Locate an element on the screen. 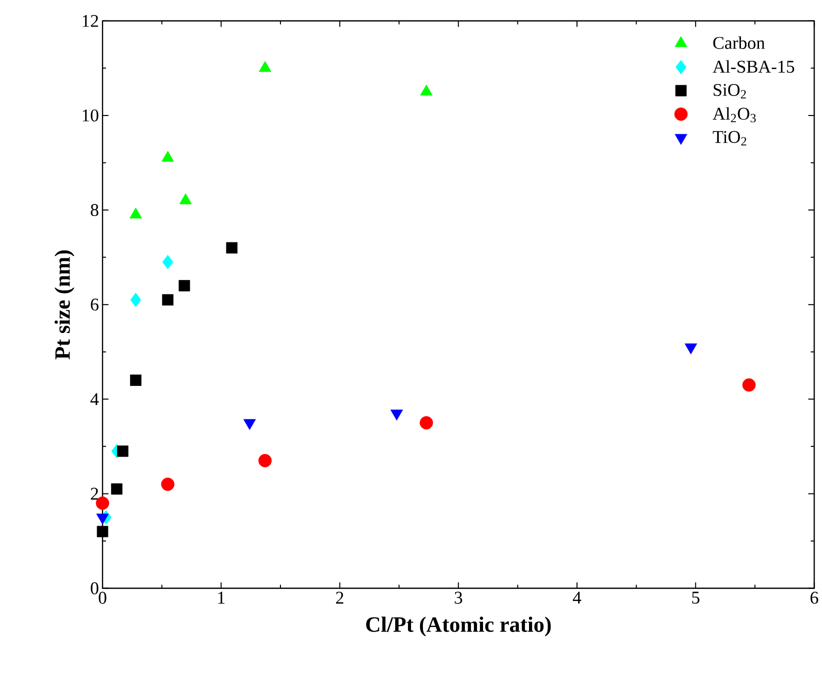  y-tick-label: 8 is located at coordinates (94, 210).